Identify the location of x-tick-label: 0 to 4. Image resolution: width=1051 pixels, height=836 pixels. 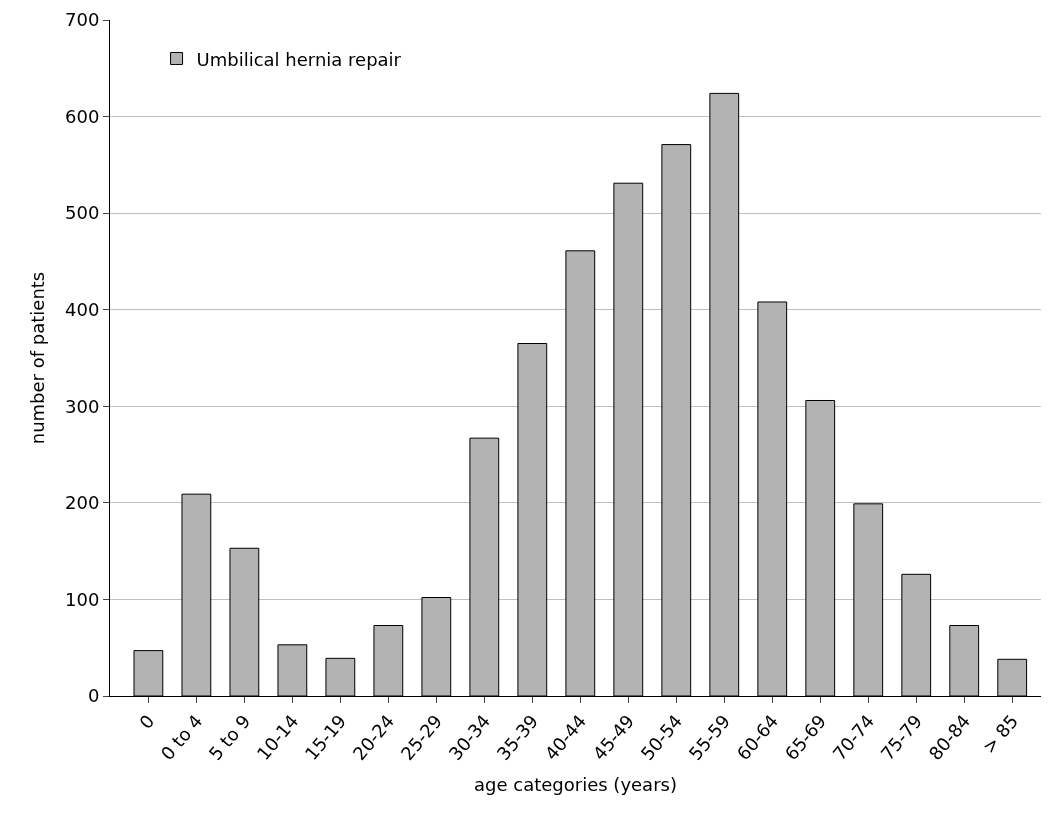
(181, 737).